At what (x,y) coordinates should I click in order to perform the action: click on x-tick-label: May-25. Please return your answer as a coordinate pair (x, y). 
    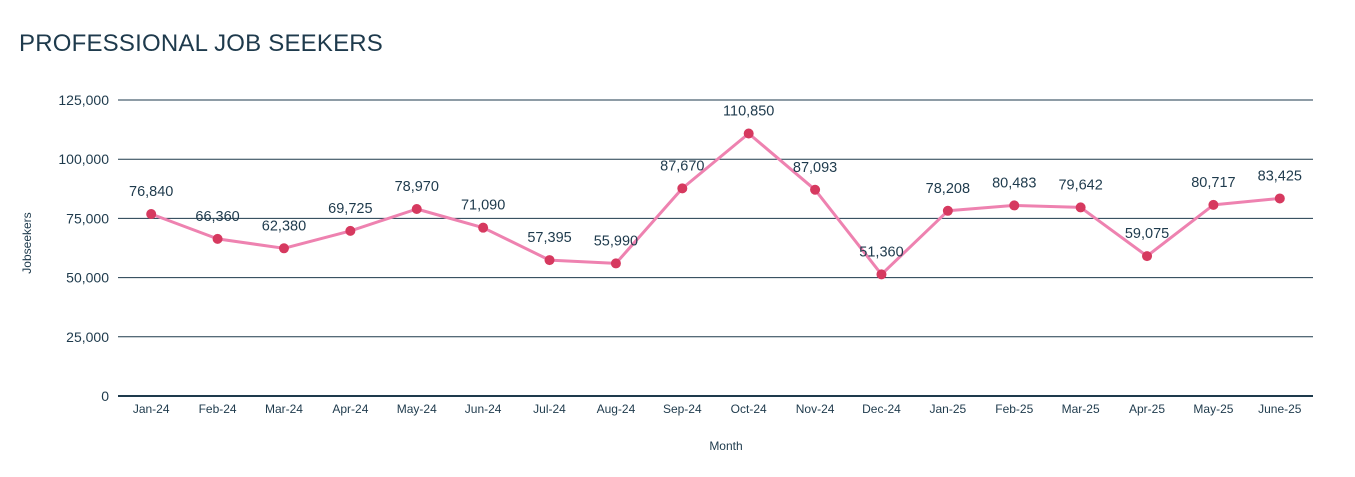
    Looking at the image, I should click on (1213, 409).